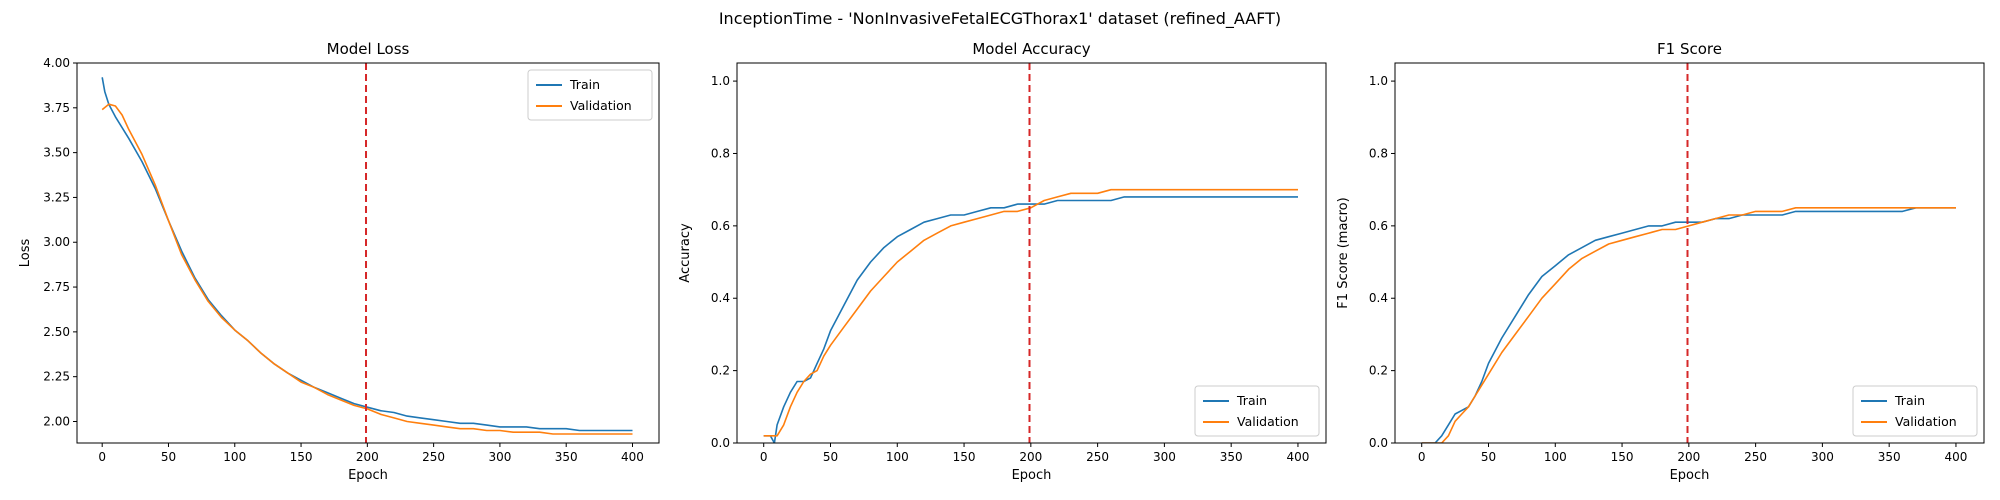 Image resolution: width=2000 pixels, height=500 pixels. I want to click on chart-title: Model Accuracy, so click(1031, 49).